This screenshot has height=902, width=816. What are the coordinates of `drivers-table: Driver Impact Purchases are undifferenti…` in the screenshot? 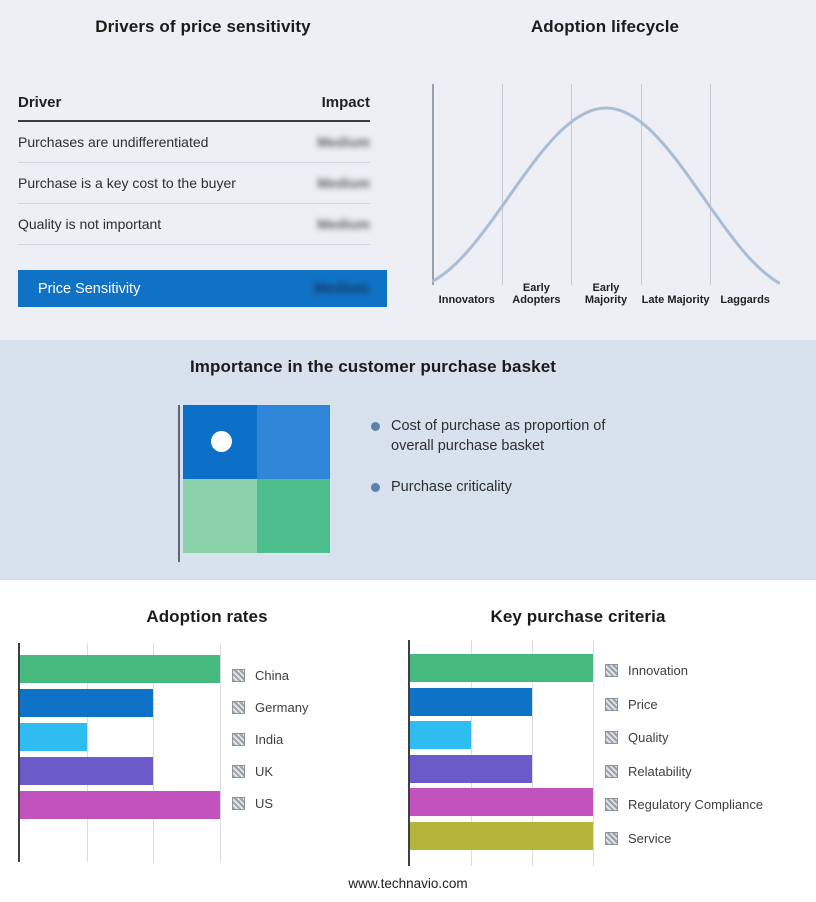 It's located at (194, 169).